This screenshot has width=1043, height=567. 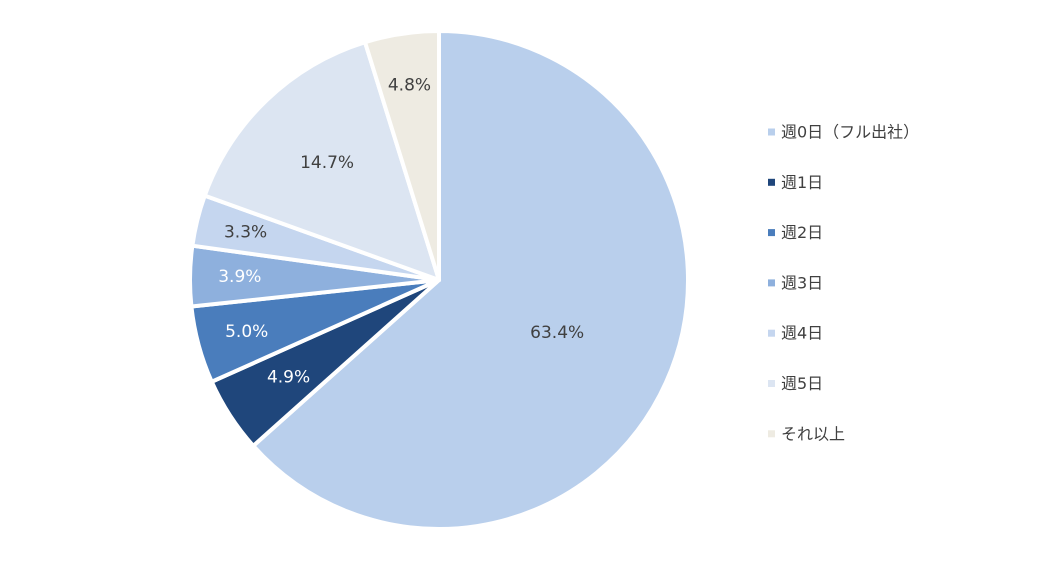 I want to click on slice-value-label: 14.7%, so click(x=327, y=163).